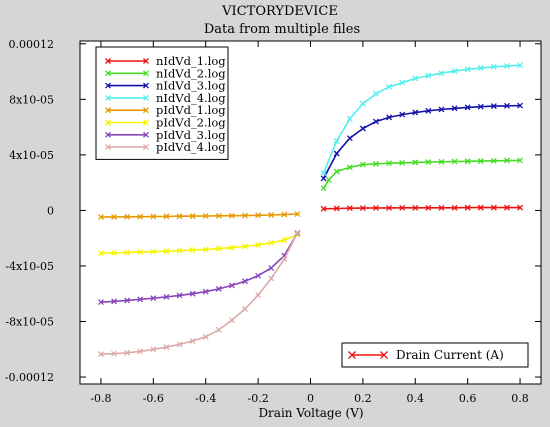 The width and height of the screenshot is (550, 427). Describe the element at coordinates (191, 86) in the screenshot. I see `legend-label: nIdVd_3.log` at that location.